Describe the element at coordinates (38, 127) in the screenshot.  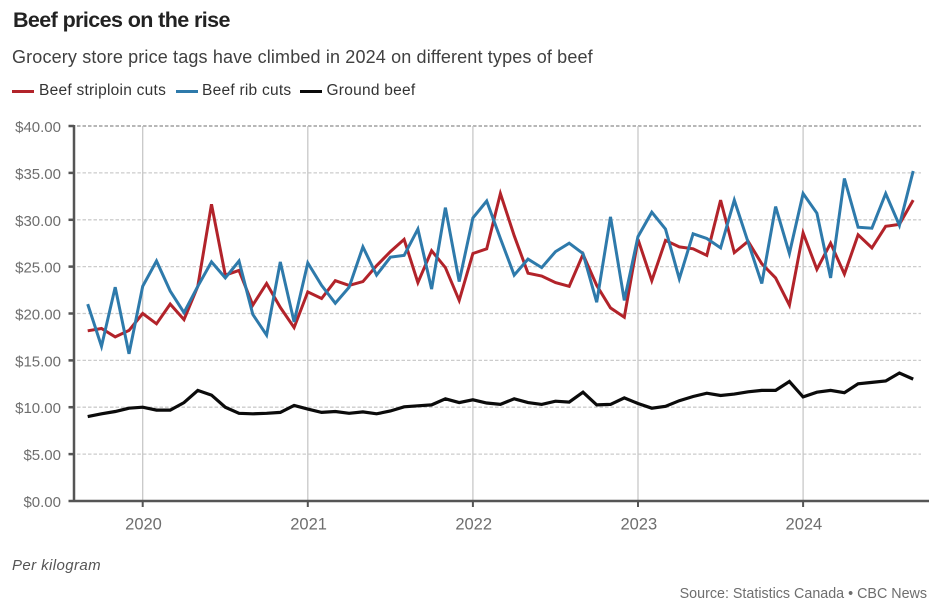
I see `svg-text: $40.00` at that location.